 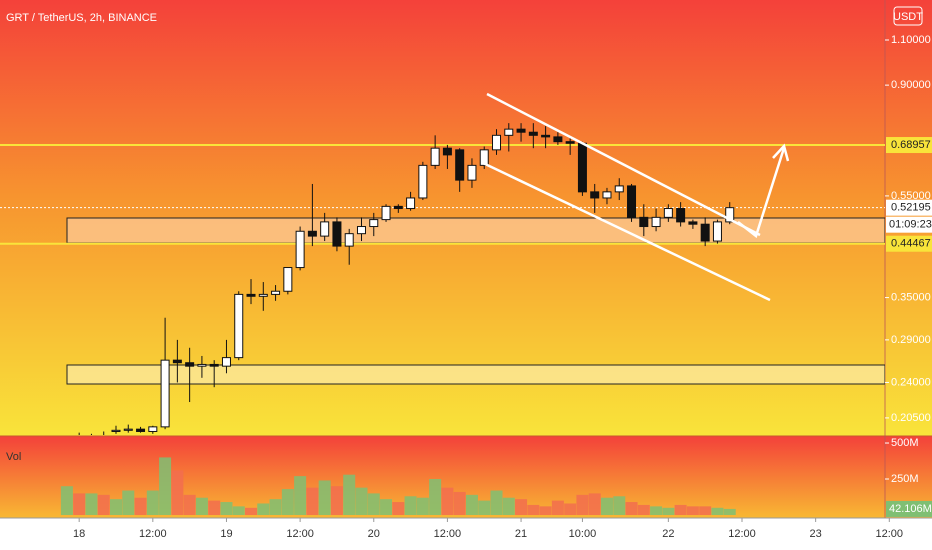 What do you see at coordinates (475, 374) in the screenshot?
I see `support-zone` at bounding box center [475, 374].